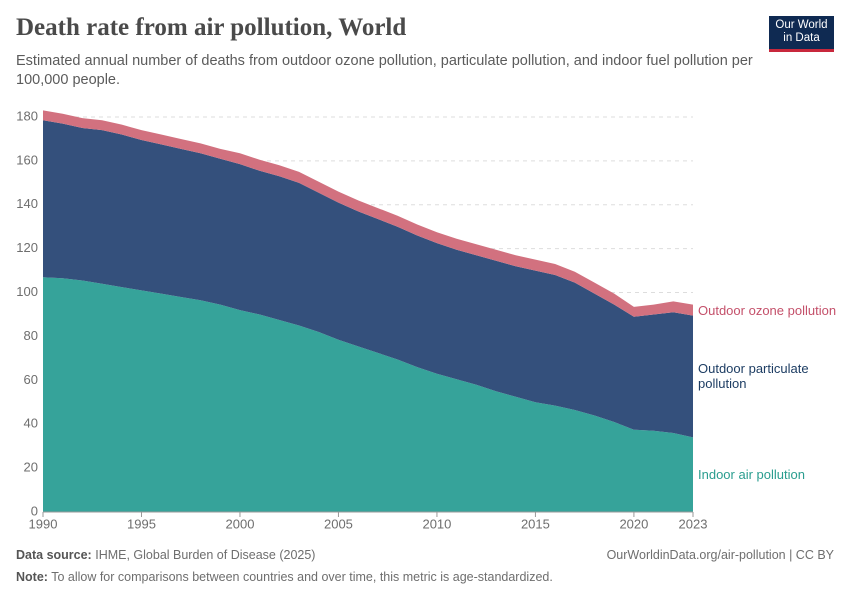 Image resolution: width=850 pixels, height=600 pixels. Describe the element at coordinates (801, 25) in the screenshot. I see `logo-text: Our World` at that location.